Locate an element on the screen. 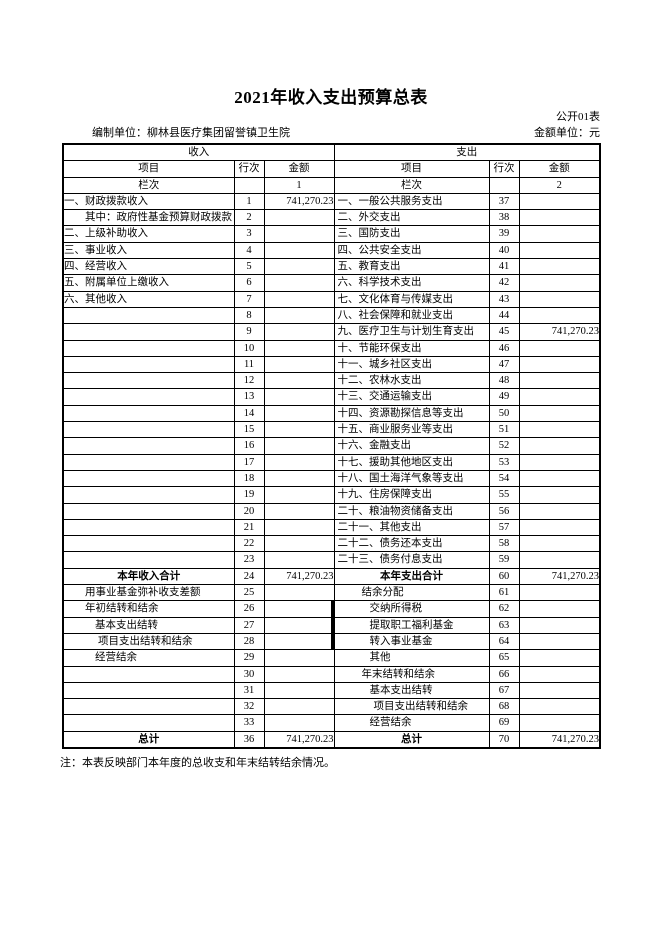 The height and width of the screenshot is (936, 662). table-row: 一、财政拨款收入 1 741,270.23 一、一般公共服务支出 37 is located at coordinates (331, 201).